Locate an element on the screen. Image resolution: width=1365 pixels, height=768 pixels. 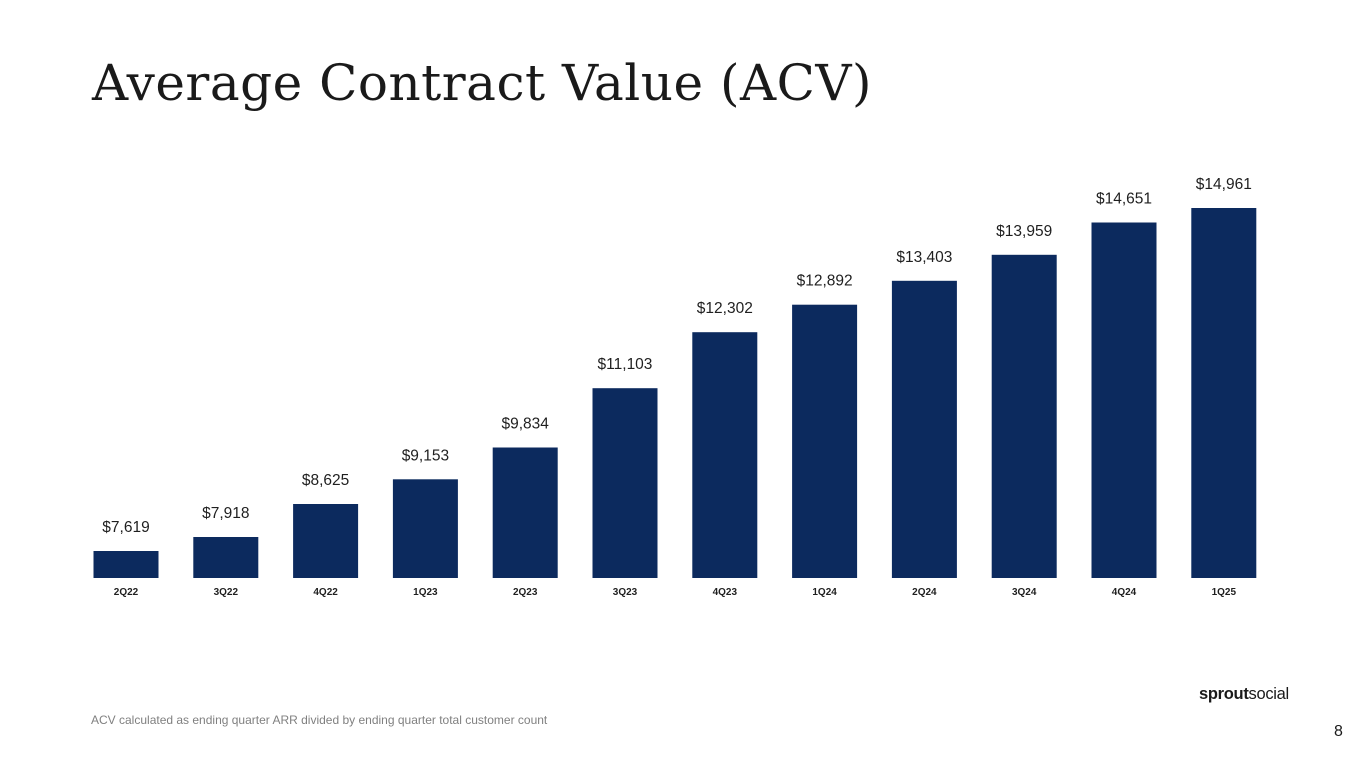
value-label-3Q22: $7,918 is located at coordinates (225, 513).